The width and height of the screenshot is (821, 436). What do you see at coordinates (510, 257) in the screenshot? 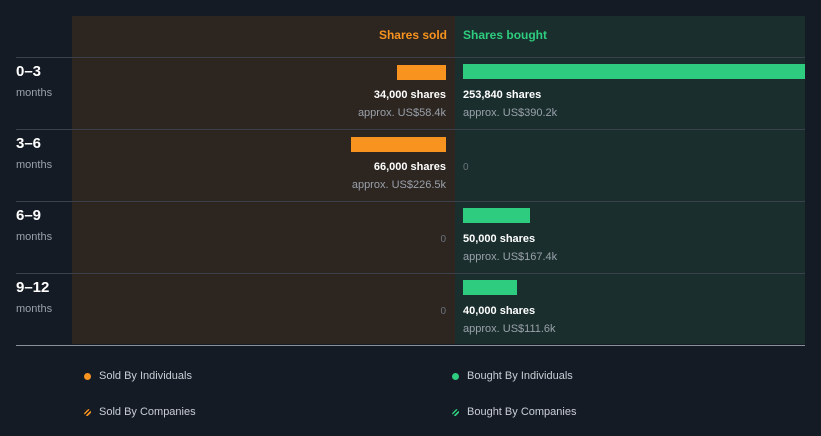
I see `bought-value-label: approx. US$167.4k` at bounding box center [510, 257].